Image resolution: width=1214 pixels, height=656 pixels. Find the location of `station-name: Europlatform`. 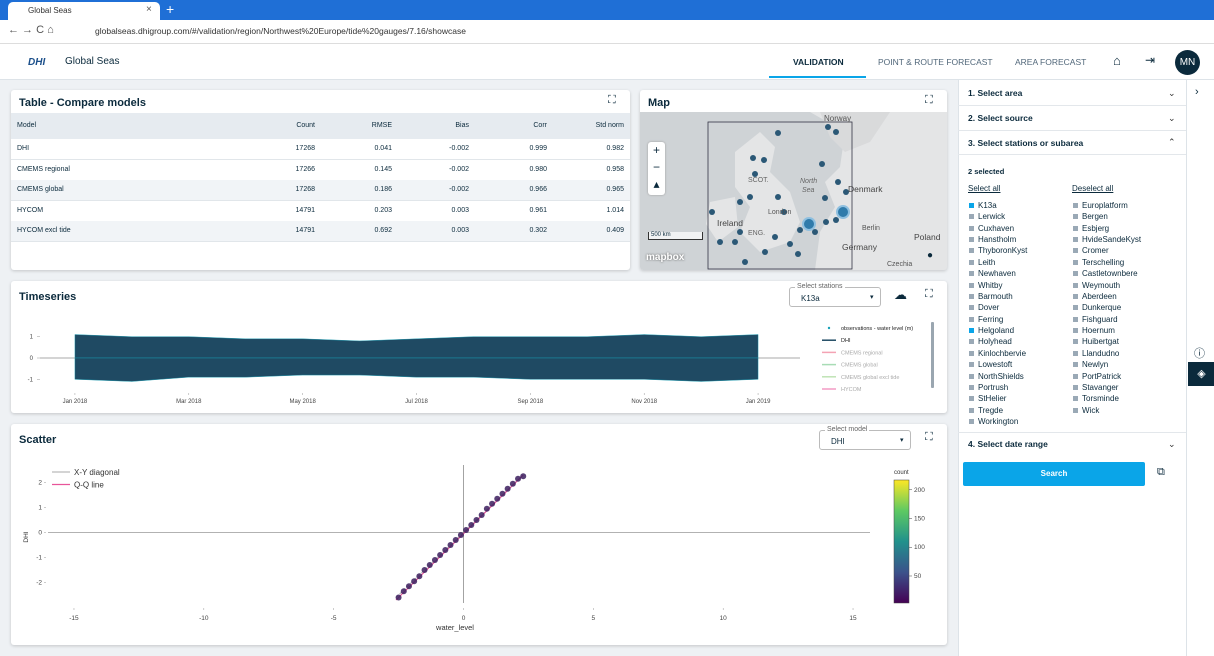

station-name: Europlatform is located at coordinates (1105, 205).